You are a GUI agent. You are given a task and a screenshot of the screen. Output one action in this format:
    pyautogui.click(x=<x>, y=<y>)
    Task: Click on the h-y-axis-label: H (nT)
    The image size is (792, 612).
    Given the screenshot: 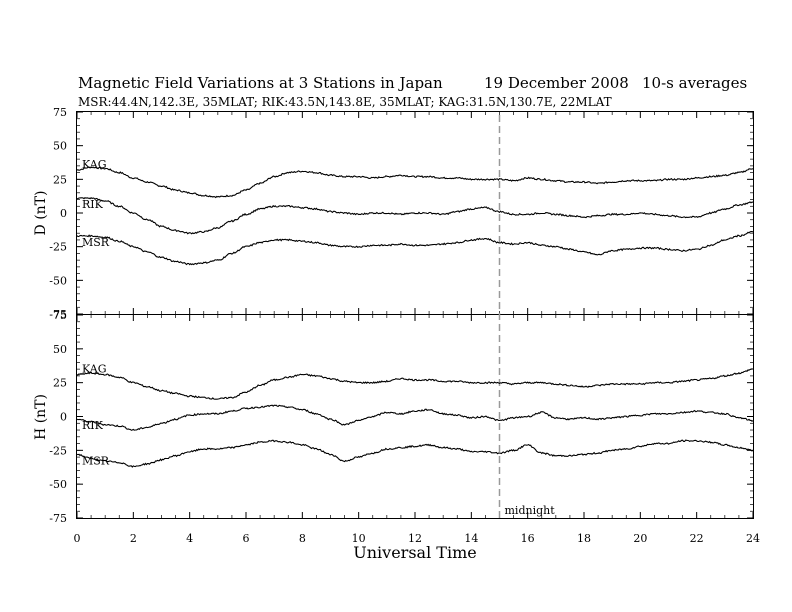 What is the action you would take?
    pyautogui.click(x=41, y=417)
    